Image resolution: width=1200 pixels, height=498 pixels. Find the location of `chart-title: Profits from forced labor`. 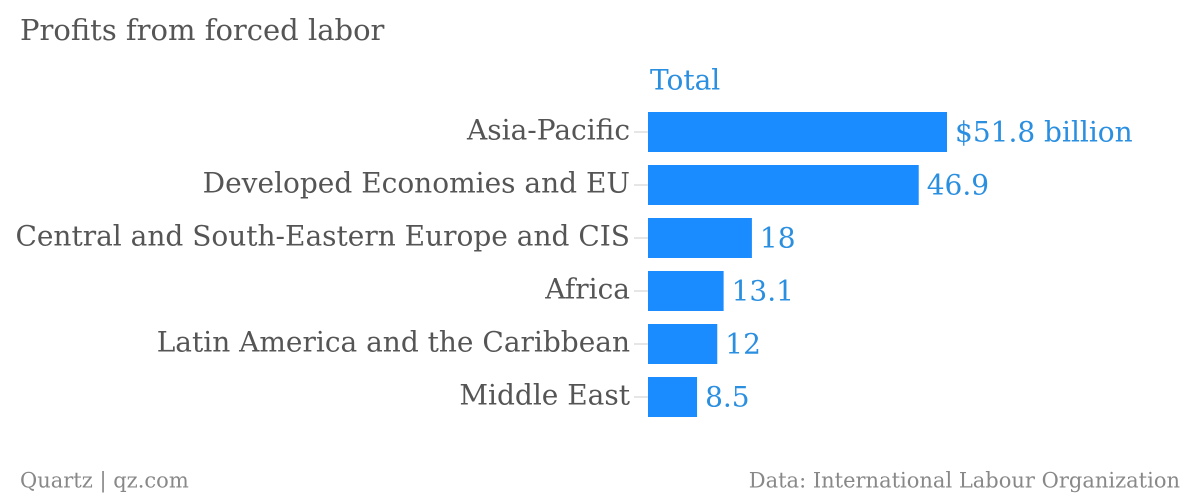

chart-title: Profits from forced labor is located at coordinates (202, 30).